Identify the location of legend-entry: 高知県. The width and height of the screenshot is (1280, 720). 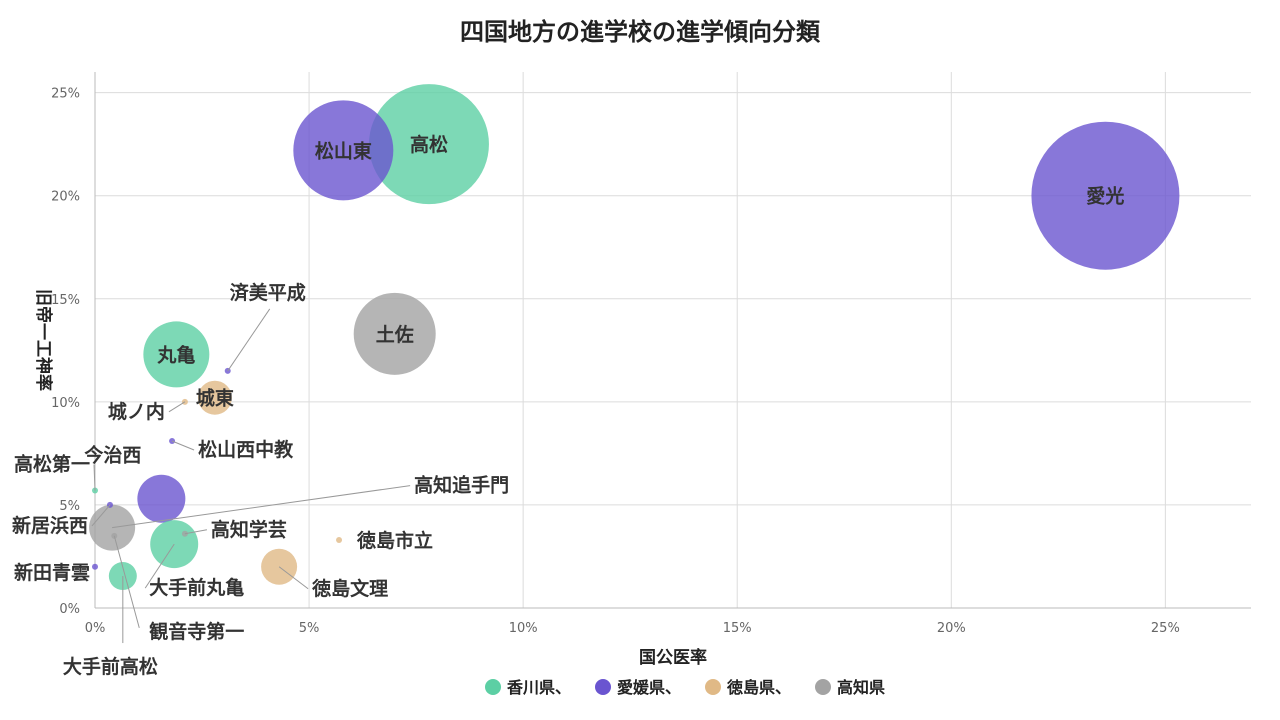
(861, 687).